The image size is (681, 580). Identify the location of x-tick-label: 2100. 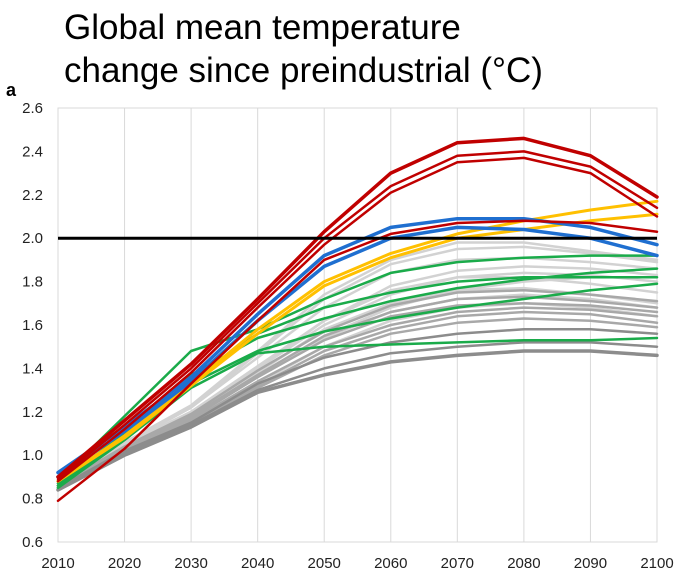
(656, 563).